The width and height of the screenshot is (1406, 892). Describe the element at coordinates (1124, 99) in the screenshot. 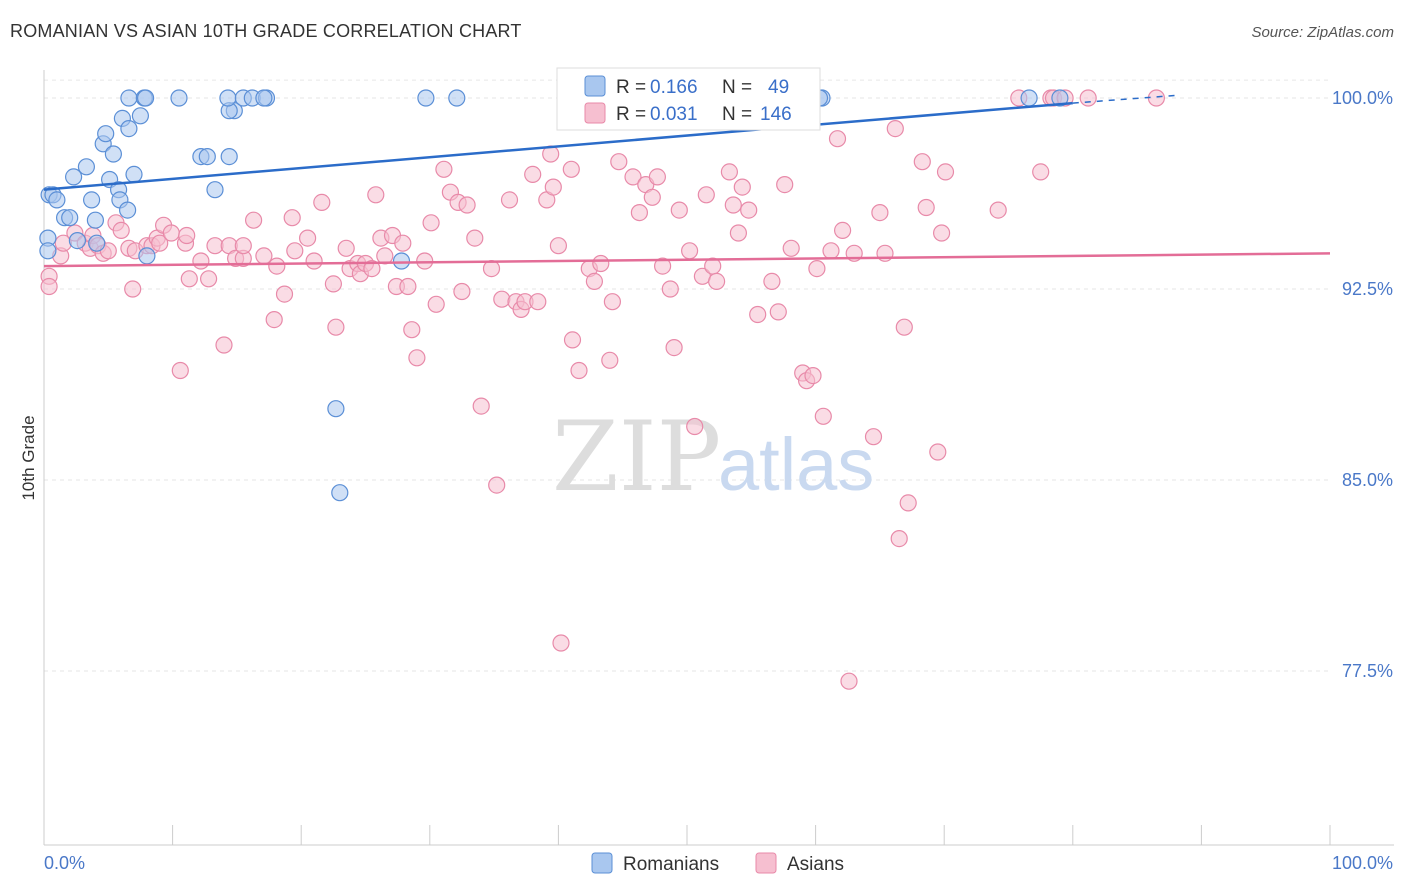

I see `romanians-trend-extension` at that location.